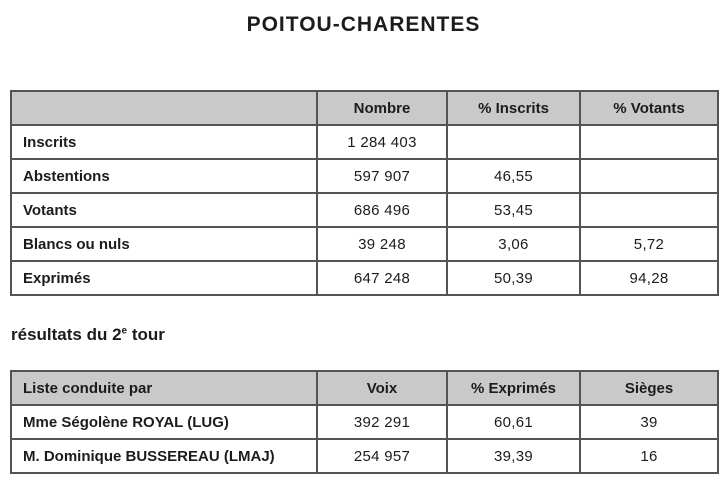 Image resolution: width=727 pixels, height=485 pixels. Describe the element at coordinates (513, 278) in the screenshot. I see `cell-pct-inscrits: 50,39` at that location.